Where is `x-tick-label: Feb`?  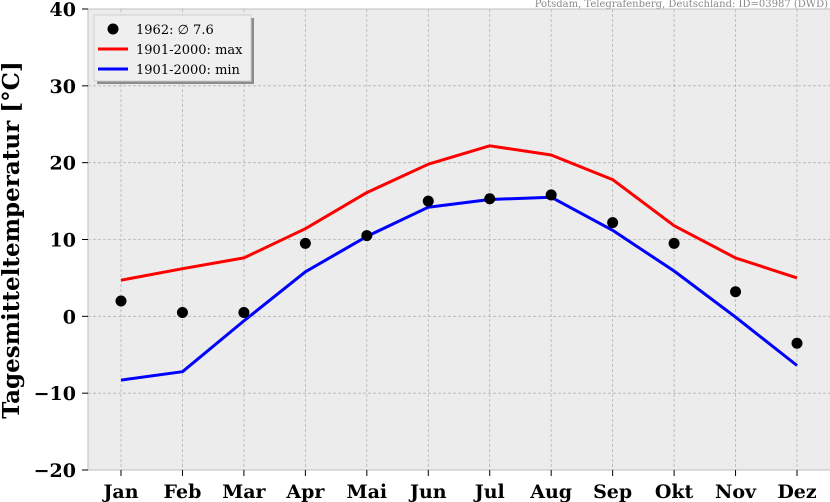
x-tick-label: Feb is located at coordinates (183, 491).